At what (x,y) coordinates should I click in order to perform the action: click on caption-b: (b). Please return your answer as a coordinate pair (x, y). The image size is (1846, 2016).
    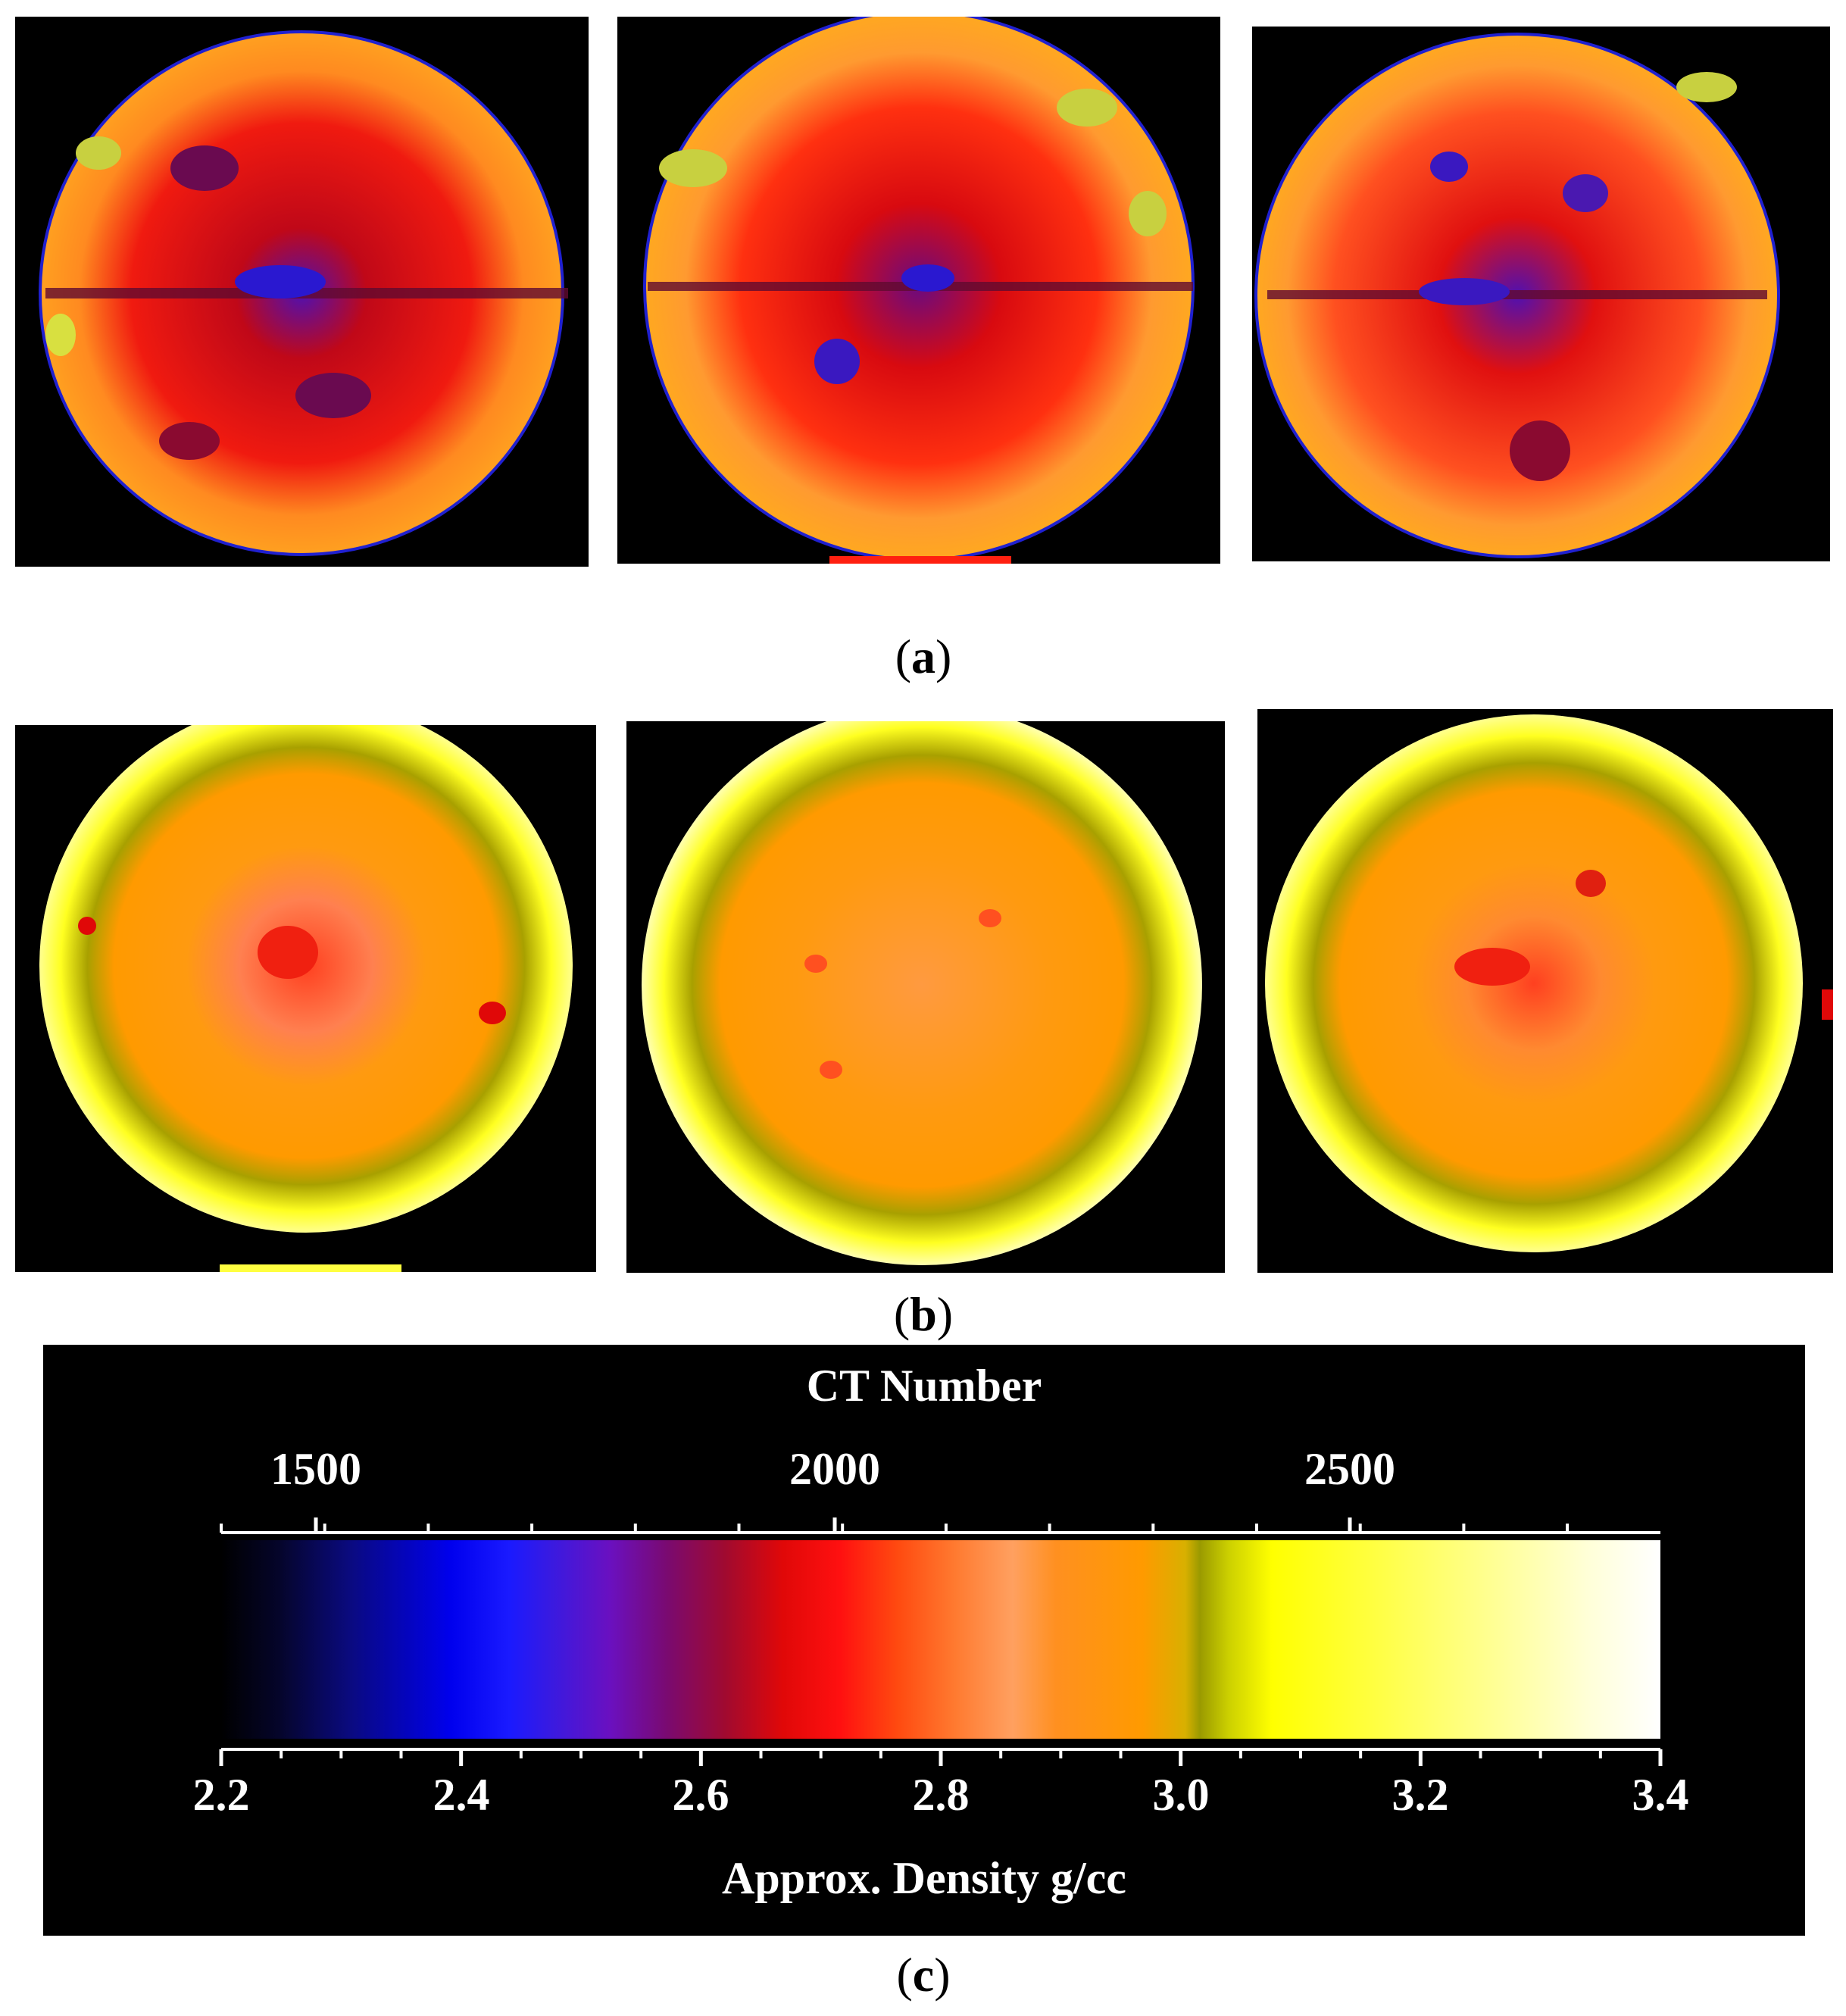
    Looking at the image, I should click on (923, 1314).